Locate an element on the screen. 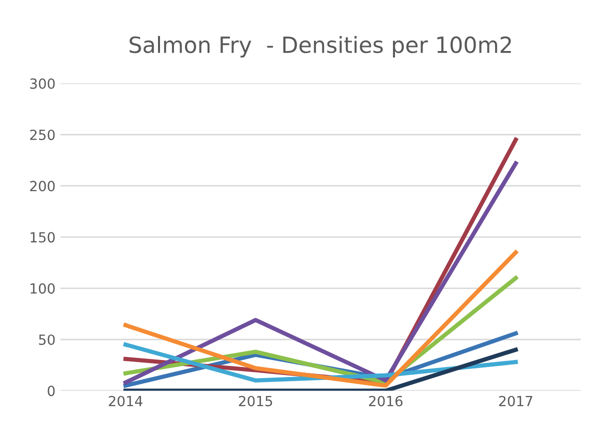 This screenshot has width=605, height=439. chart-title: Salmon Fry - Densities per 100m2 is located at coordinates (320, 47).